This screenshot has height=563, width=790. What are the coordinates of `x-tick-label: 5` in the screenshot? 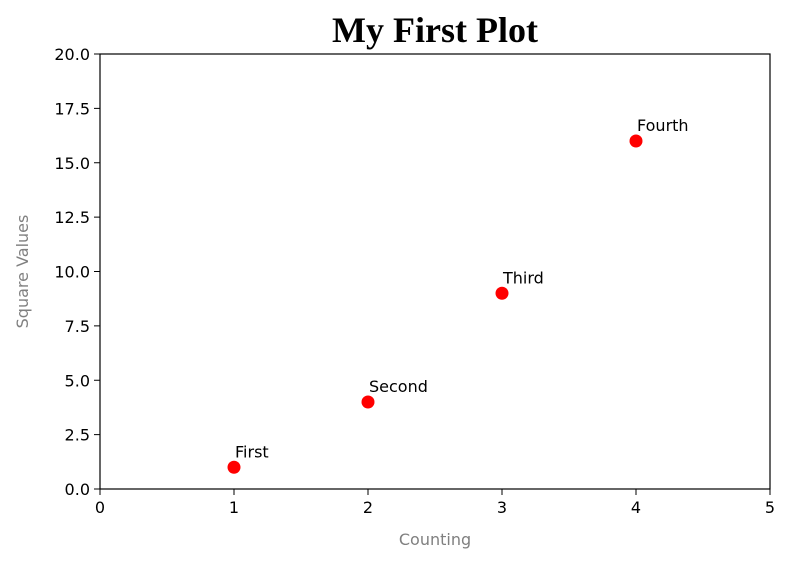 It's located at (770, 507).